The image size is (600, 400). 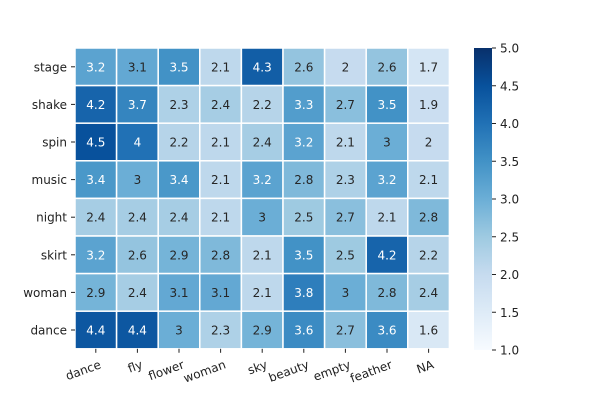 I want to click on heatmap-cell-woman-empty, so click(x=345, y=292).